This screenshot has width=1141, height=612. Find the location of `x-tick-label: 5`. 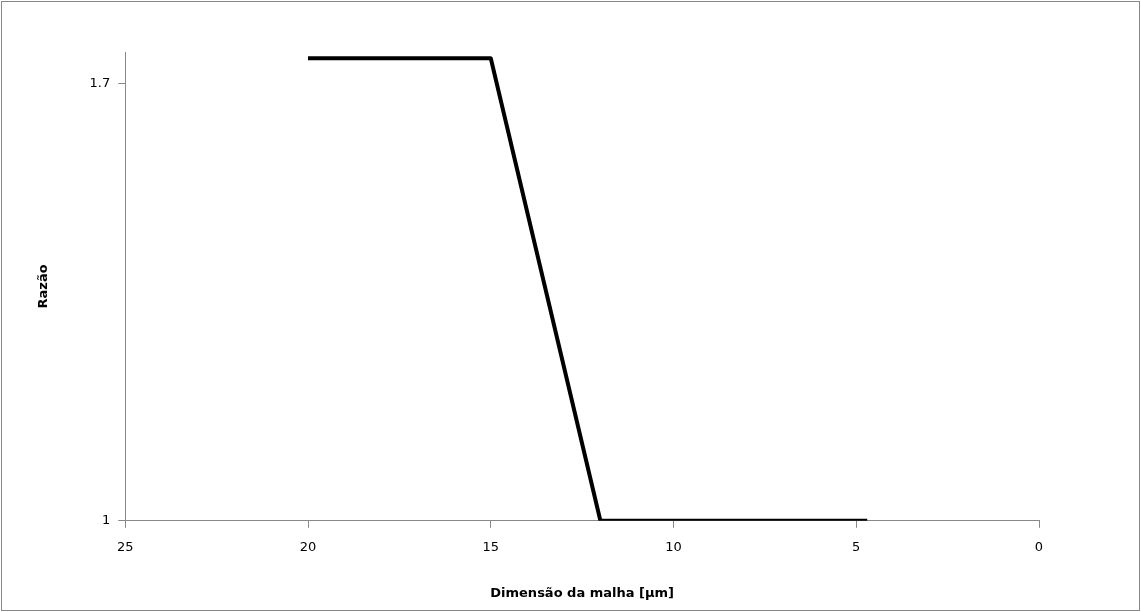

x-tick-label: 5 is located at coordinates (856, 546).